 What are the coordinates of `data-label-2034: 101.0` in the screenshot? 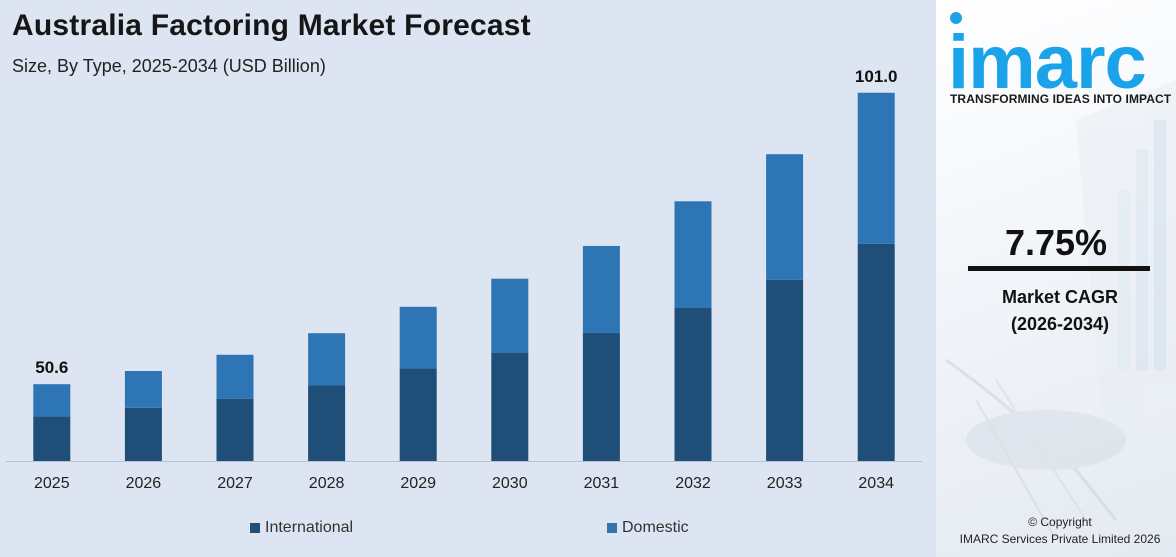 It's located at (876, 76).